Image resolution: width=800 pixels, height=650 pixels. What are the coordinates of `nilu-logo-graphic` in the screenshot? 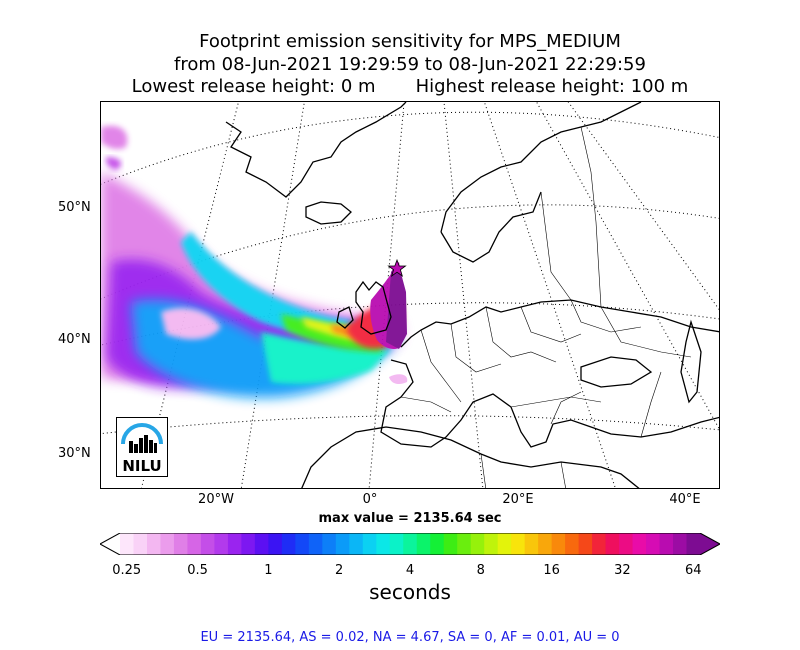 It's located at (142, 438).